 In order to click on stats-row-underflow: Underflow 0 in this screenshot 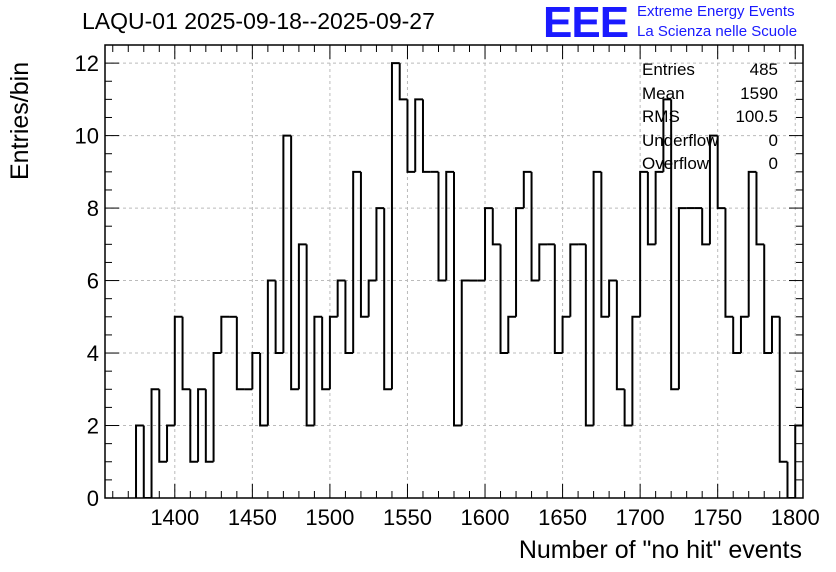, I will do `click(710, 141)`.